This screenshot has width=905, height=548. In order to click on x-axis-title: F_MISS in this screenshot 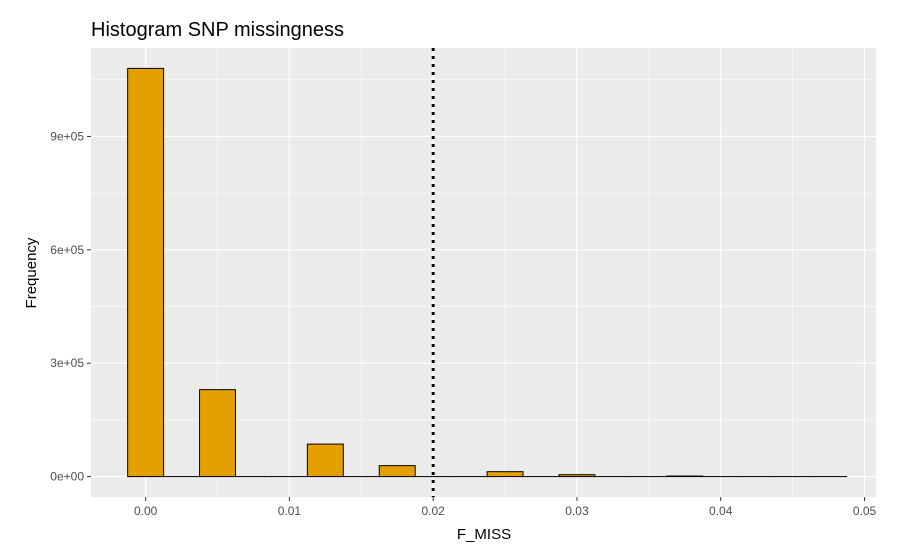, I will do `click(484, 534)`.